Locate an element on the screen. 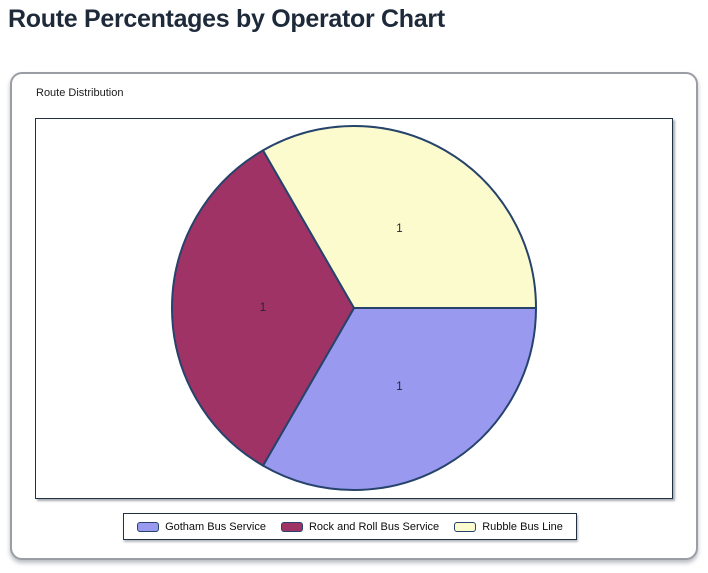 Image resolution: width=708 pixels, height=573 pixels. chart-title: Route Distribution is located at coordinates (80, 93).